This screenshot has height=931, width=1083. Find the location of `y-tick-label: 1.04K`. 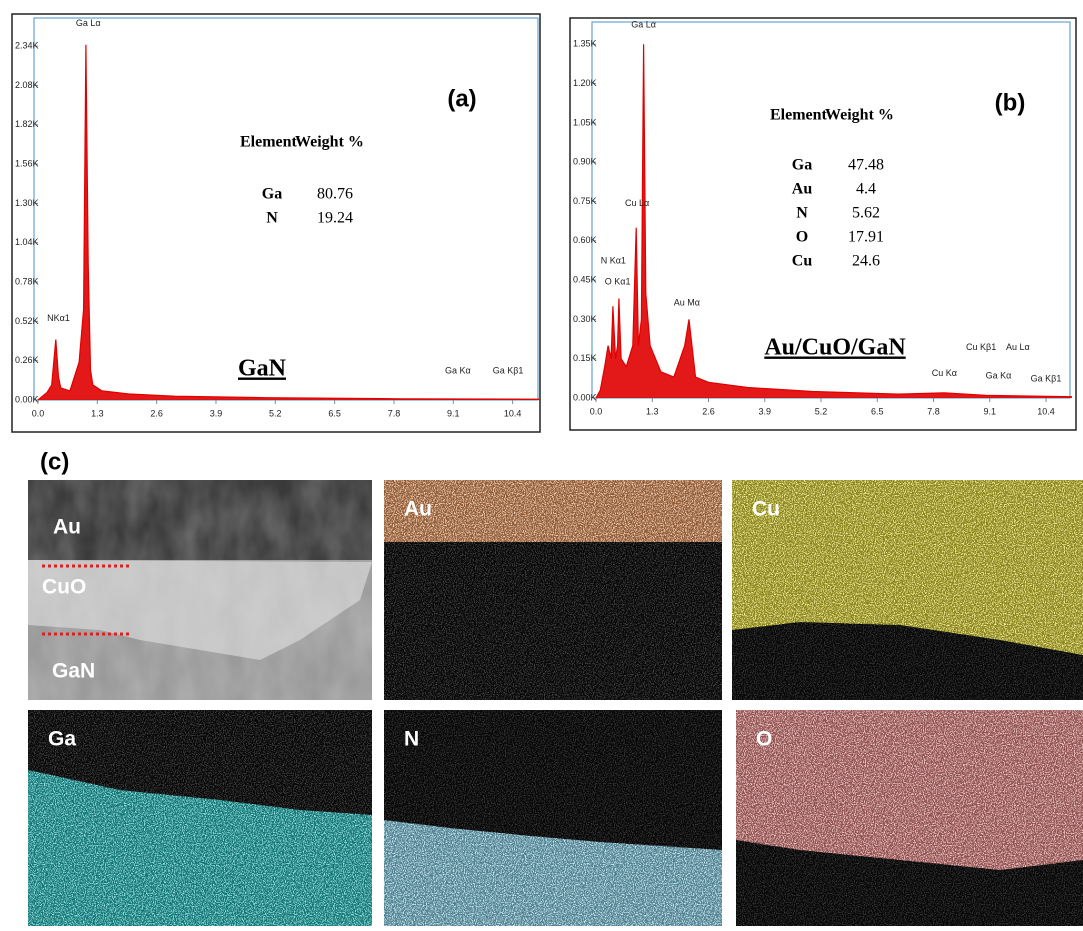

y-tick-label: 1.04K is located at coordinates (27, 242).